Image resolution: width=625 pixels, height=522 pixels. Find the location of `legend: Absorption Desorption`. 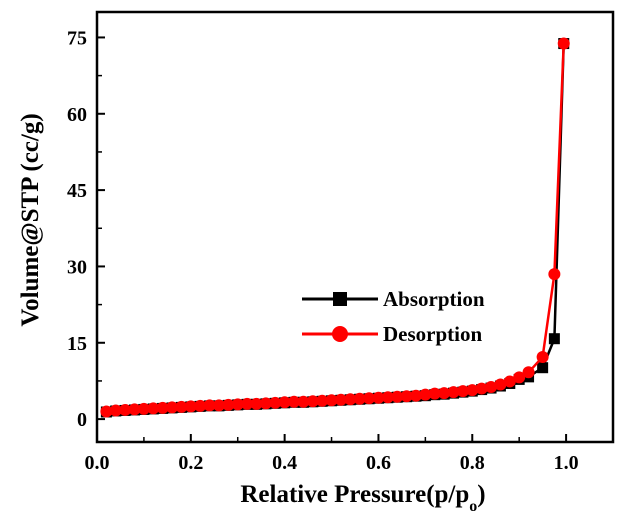

legend: Absorption Desorption is located at coordinates (393, 316).